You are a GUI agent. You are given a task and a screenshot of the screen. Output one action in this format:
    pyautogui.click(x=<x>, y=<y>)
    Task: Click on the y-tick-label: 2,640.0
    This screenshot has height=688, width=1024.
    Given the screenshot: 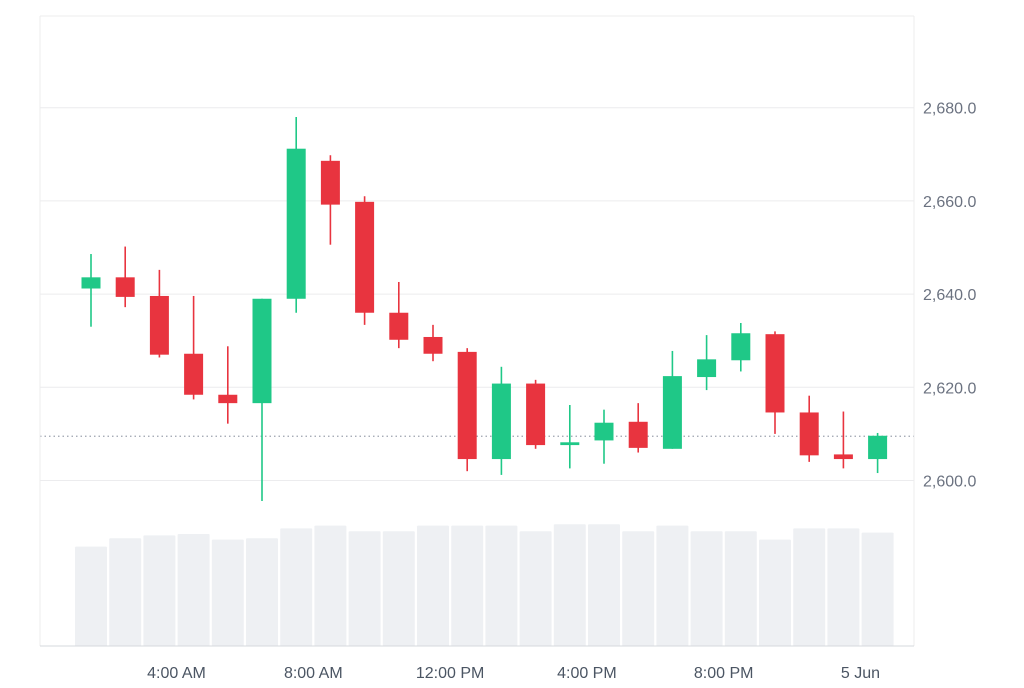 What is the action you would take?
    pyautogui.click(x=949, y=295)
    